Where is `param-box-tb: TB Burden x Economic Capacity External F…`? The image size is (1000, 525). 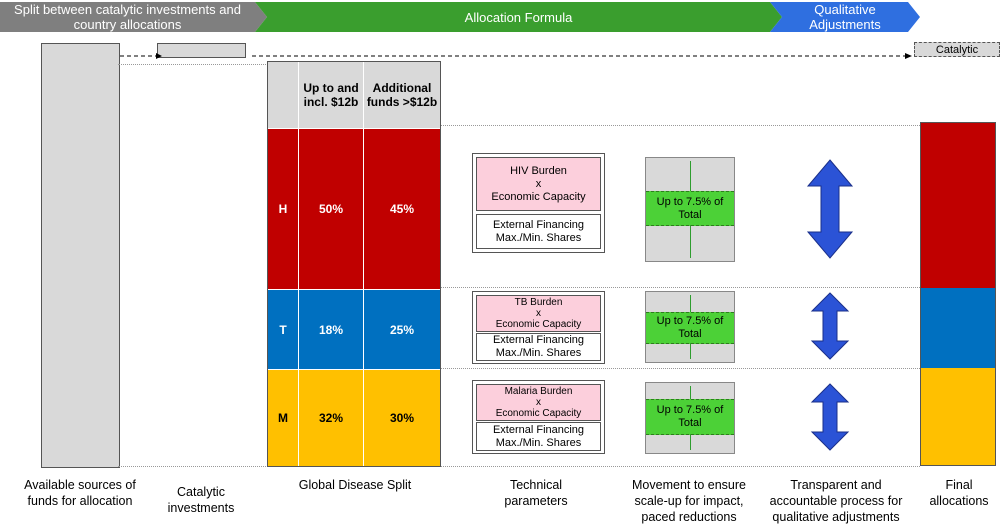 param-box-tb: TB Burden x Economic Capacity External F… is located at coordinates (538, 327).